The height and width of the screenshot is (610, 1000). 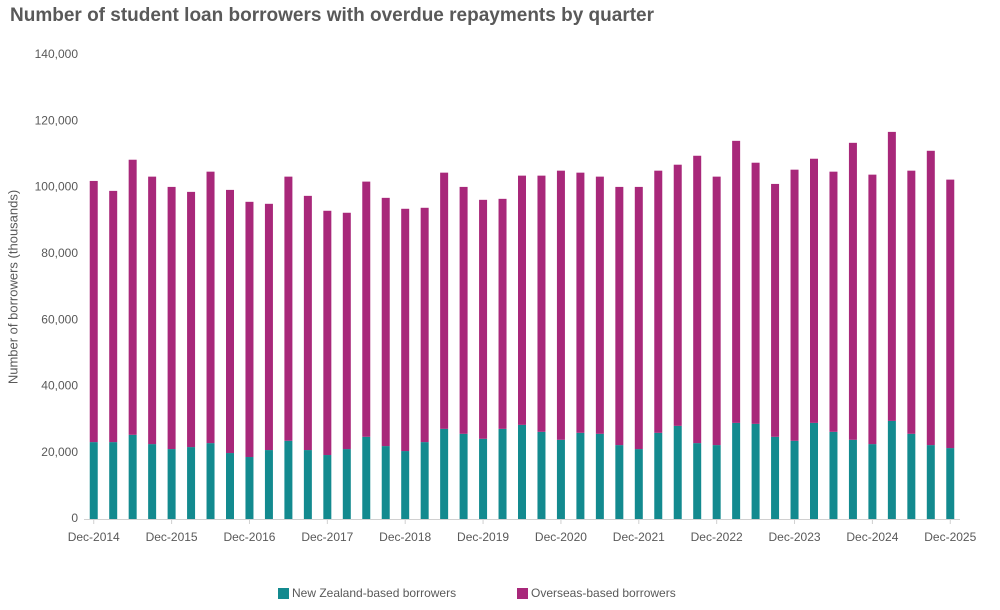 I want to click on x-tick-label: Dec-2022, so click(x=717, y=537).